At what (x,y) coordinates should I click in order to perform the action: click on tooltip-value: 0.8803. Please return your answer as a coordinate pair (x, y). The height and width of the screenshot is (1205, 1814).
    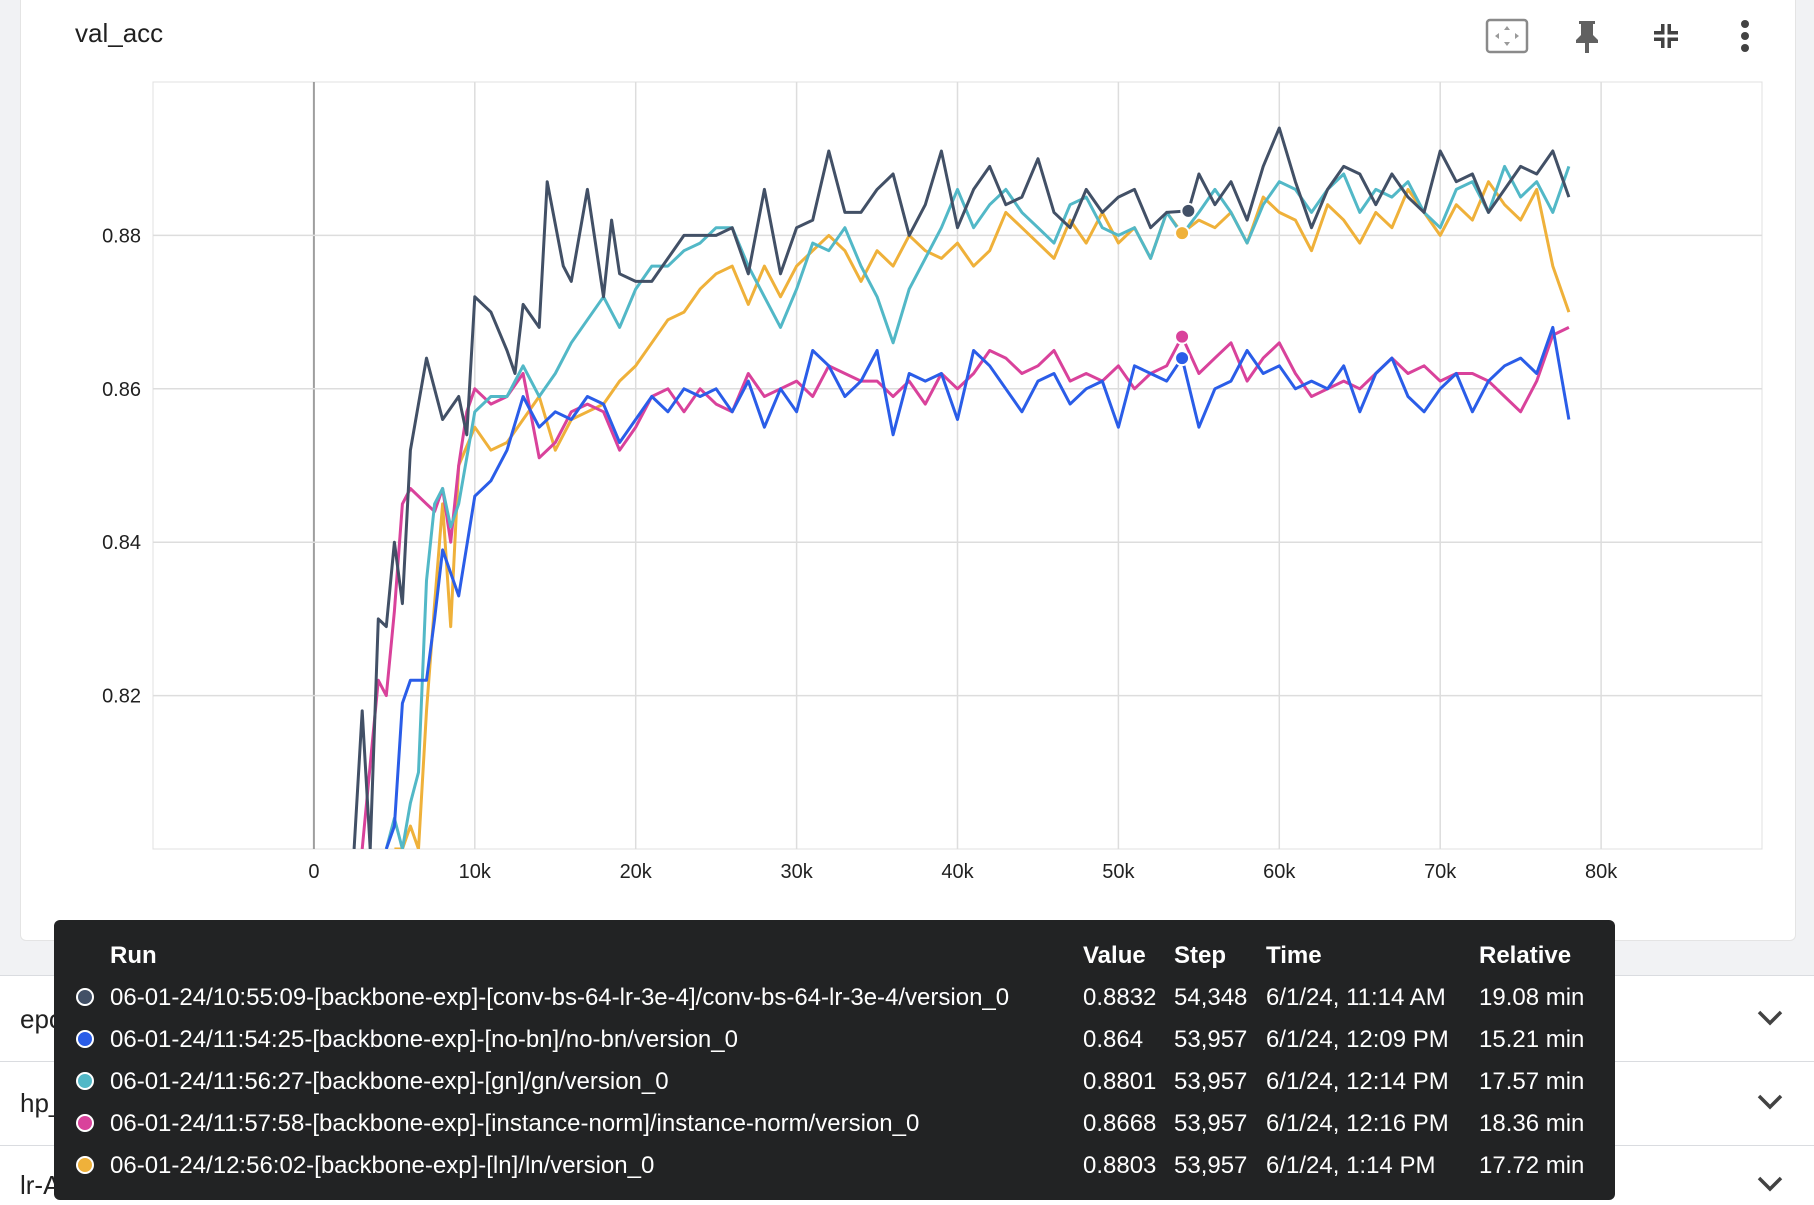
    Looking at the image, I should click on (1120, 1165).